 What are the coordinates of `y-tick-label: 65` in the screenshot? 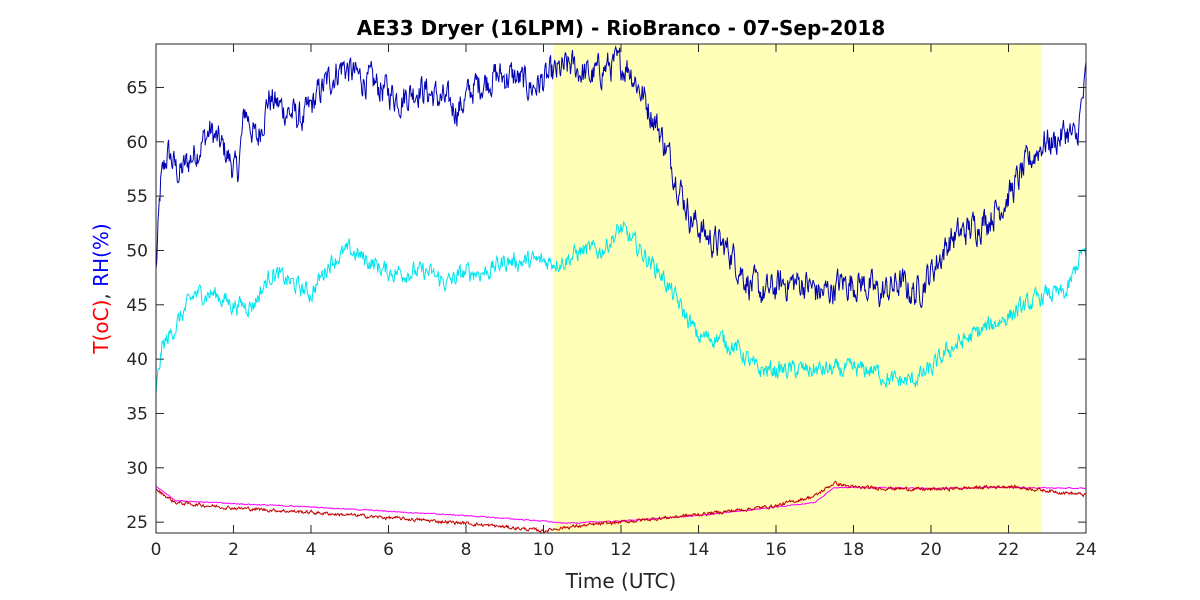 It's located at (137, 88).